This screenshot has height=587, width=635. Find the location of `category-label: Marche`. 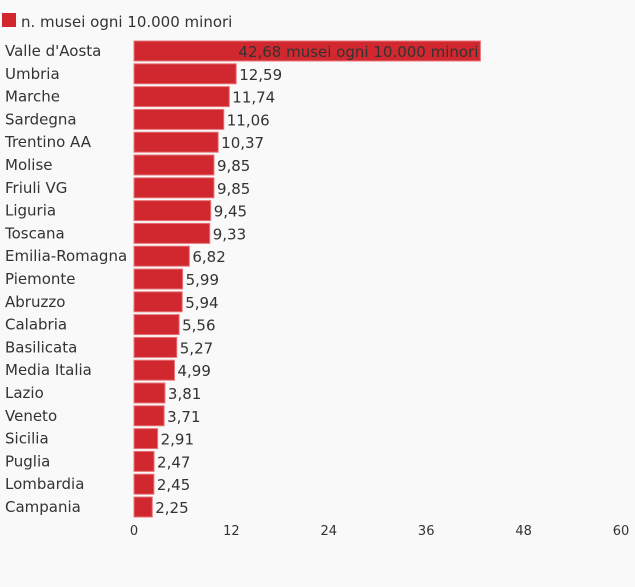

category-label: Marche is located at coordinates (32, 97).